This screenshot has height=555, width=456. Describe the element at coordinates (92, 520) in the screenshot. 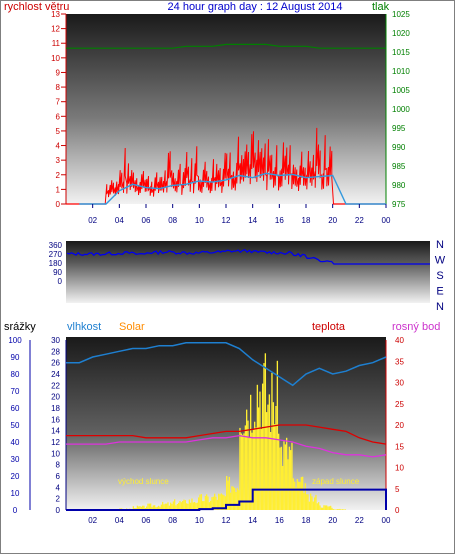

I see `x-tick-label: 02` at that location.